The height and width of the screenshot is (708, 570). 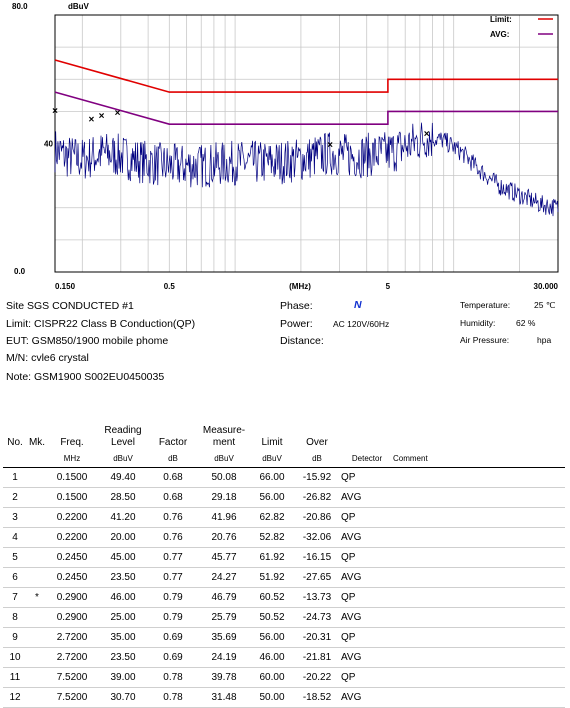 I want to click on table-cell: -18.52, so click(x=317, y=697).